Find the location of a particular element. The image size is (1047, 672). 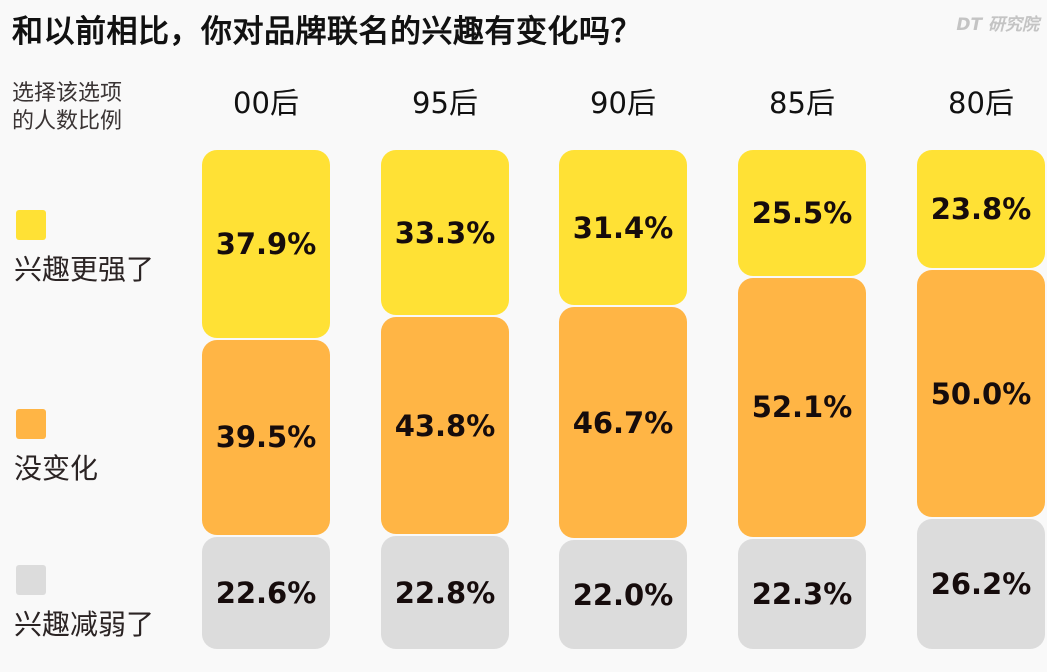

category-label: 90后 is located at coordinates (623, 103).